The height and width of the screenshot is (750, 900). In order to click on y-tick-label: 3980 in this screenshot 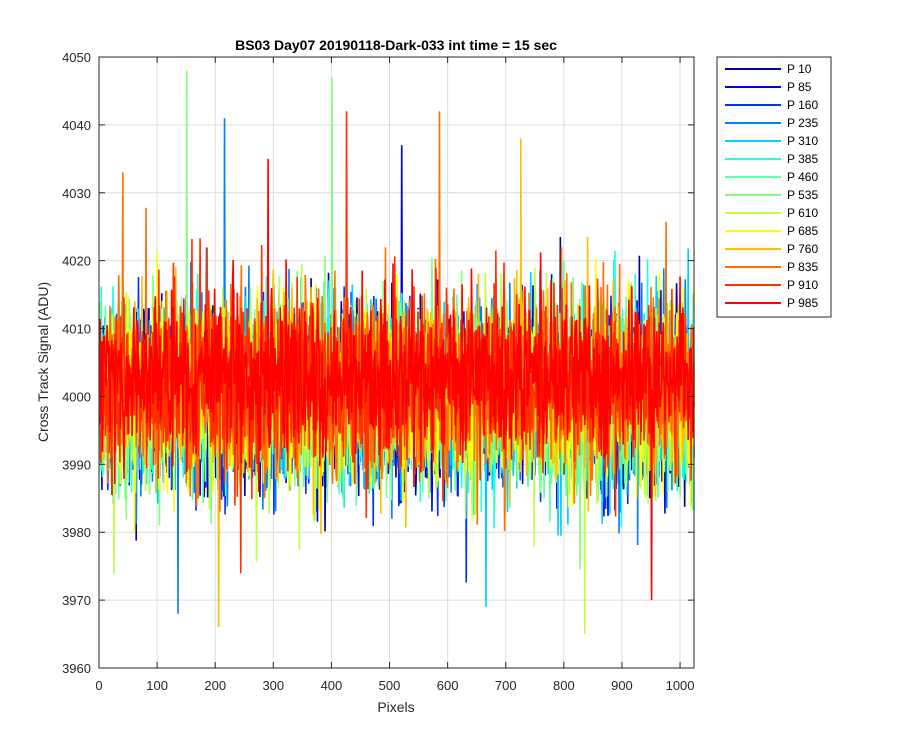, I will do `click(76, 532)`.